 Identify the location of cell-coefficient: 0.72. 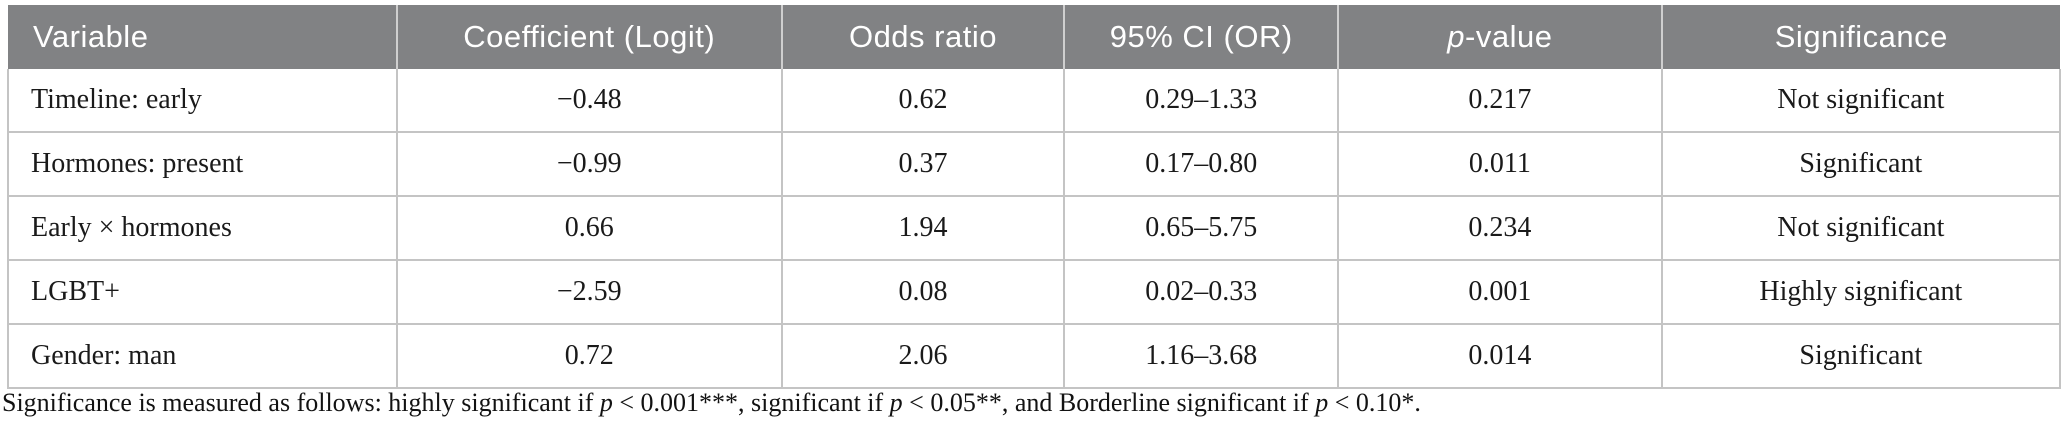
(589, 356).